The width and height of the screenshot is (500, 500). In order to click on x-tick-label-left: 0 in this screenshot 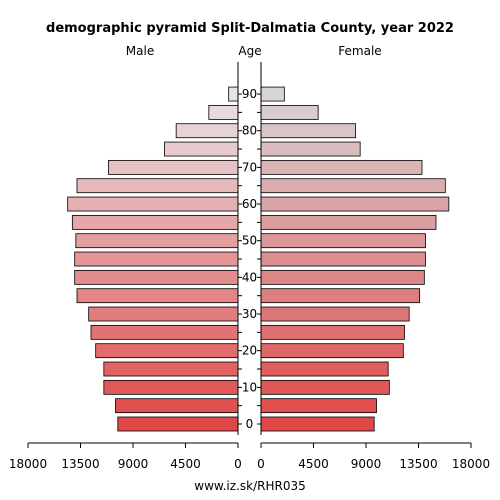, I will do `click(238, 464)`.